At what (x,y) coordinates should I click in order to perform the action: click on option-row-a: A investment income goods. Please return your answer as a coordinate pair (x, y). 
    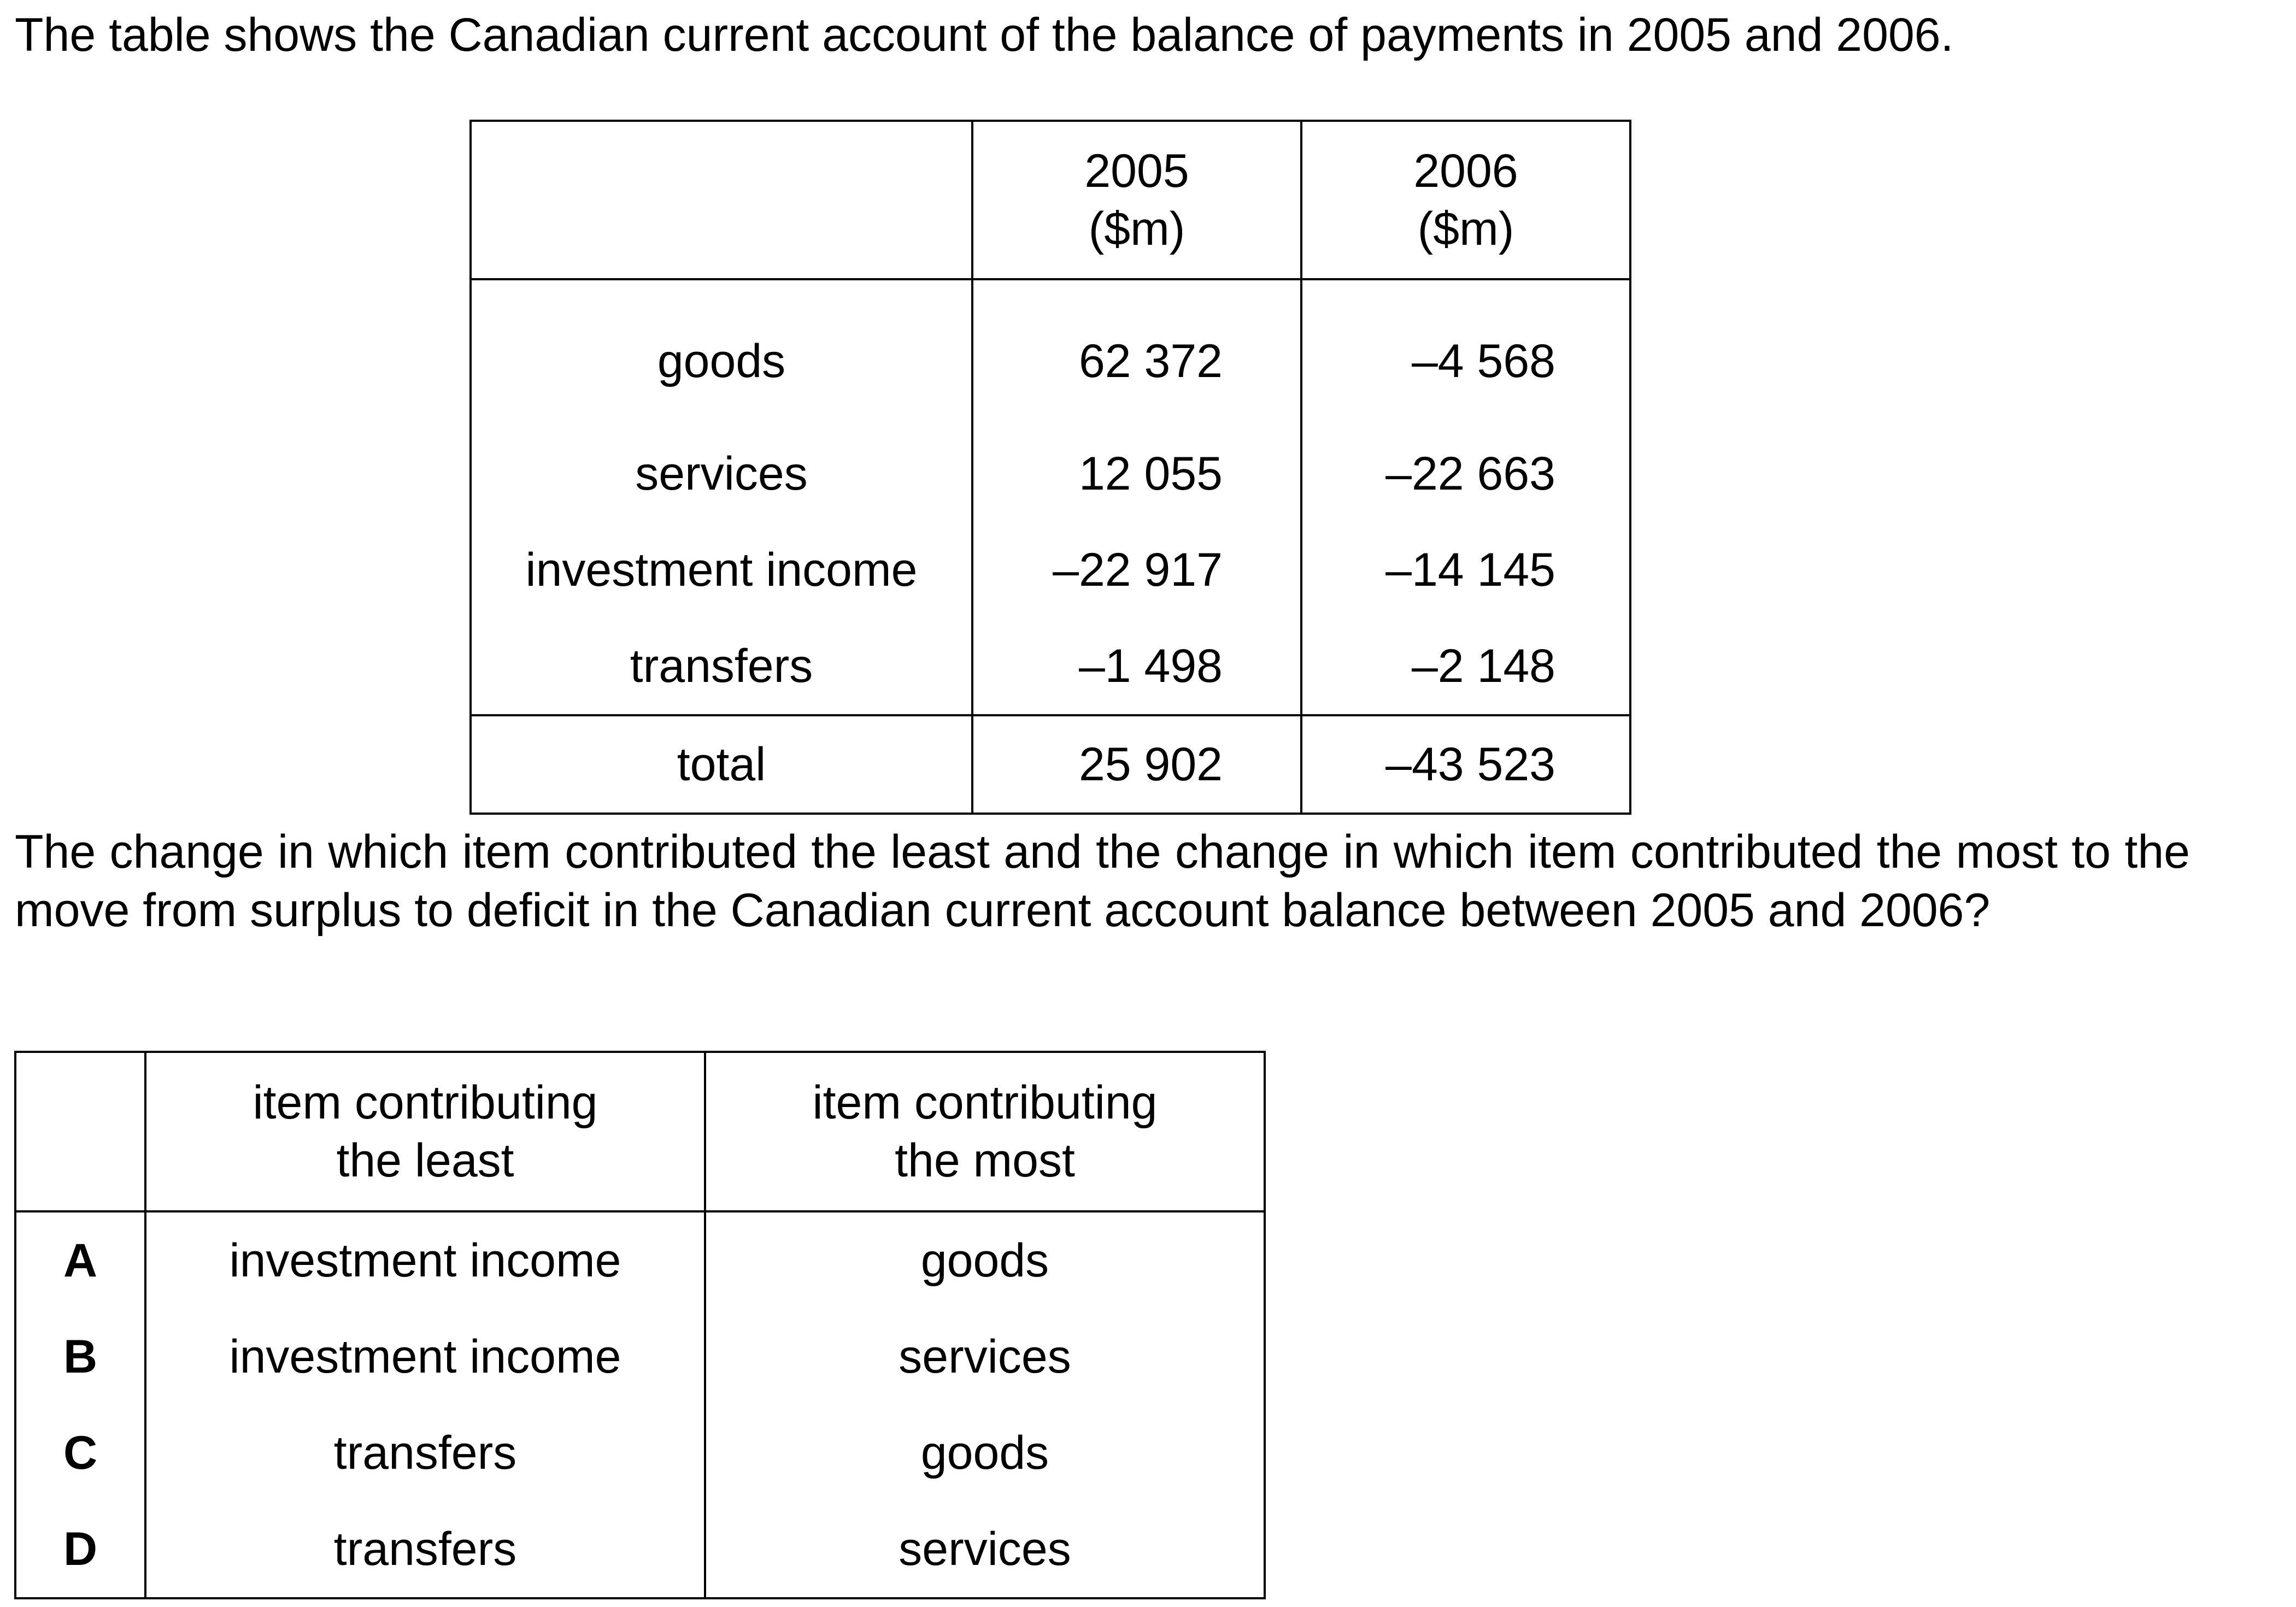
    Looking at the image, I should click on (640, 1260).